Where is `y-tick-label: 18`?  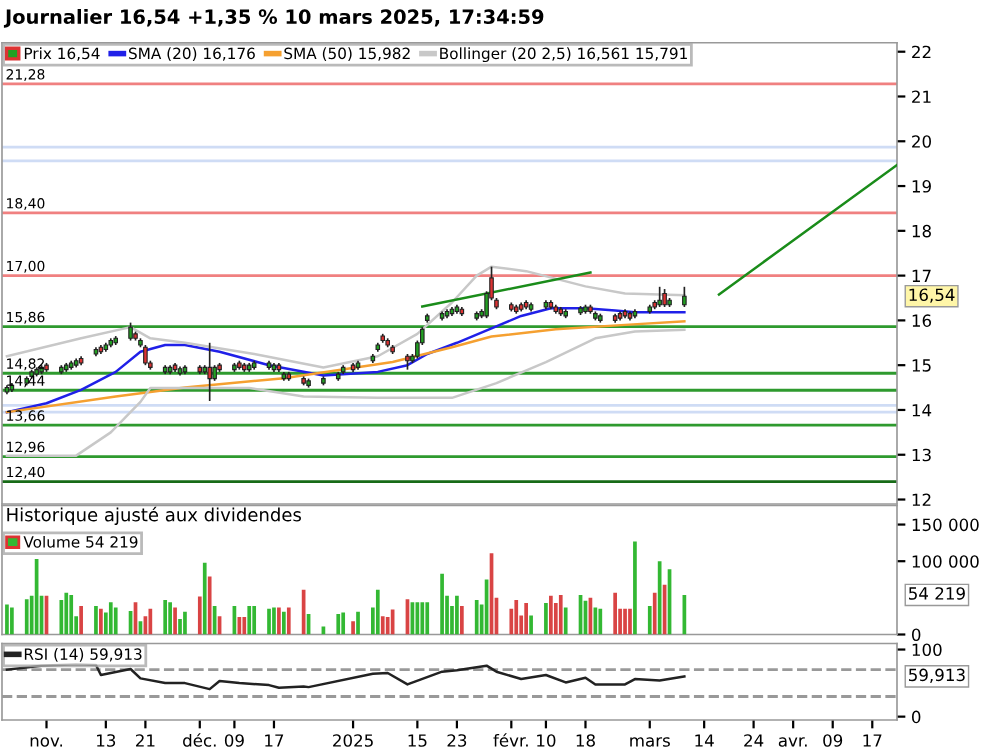 y-tick-label: 18 is located at coordinates (921, 231).